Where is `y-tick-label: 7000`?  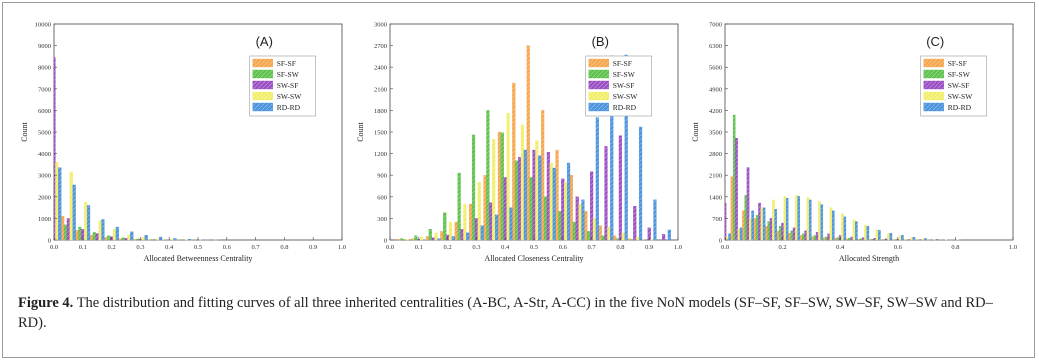
y-tick-label: 7000 is located at coordinates (715, 25).